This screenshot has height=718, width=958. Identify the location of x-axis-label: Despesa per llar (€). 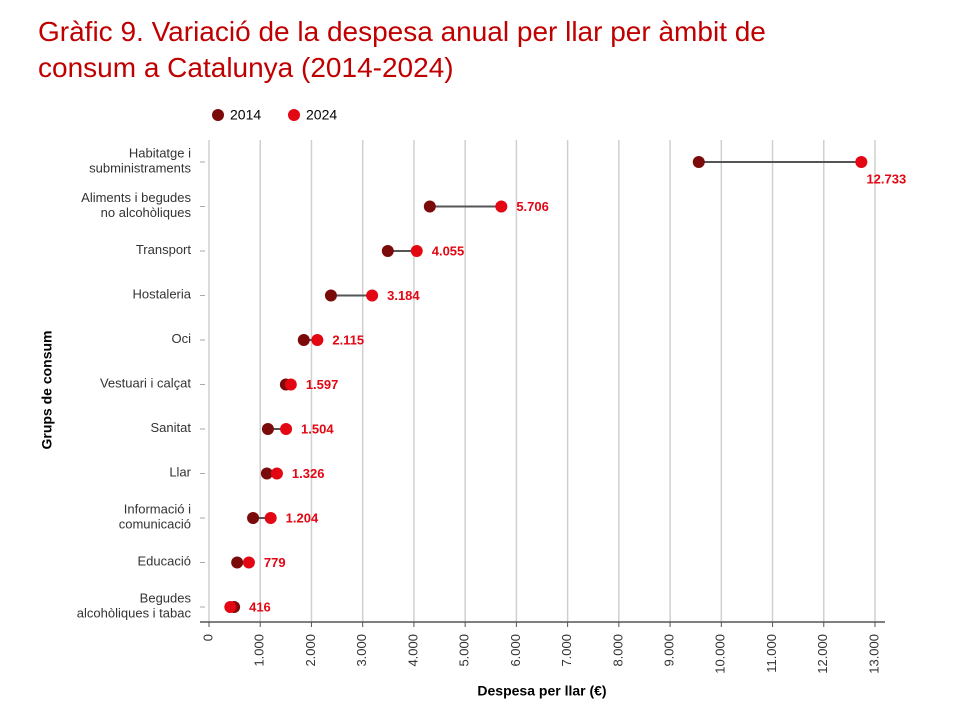
(541, 691).